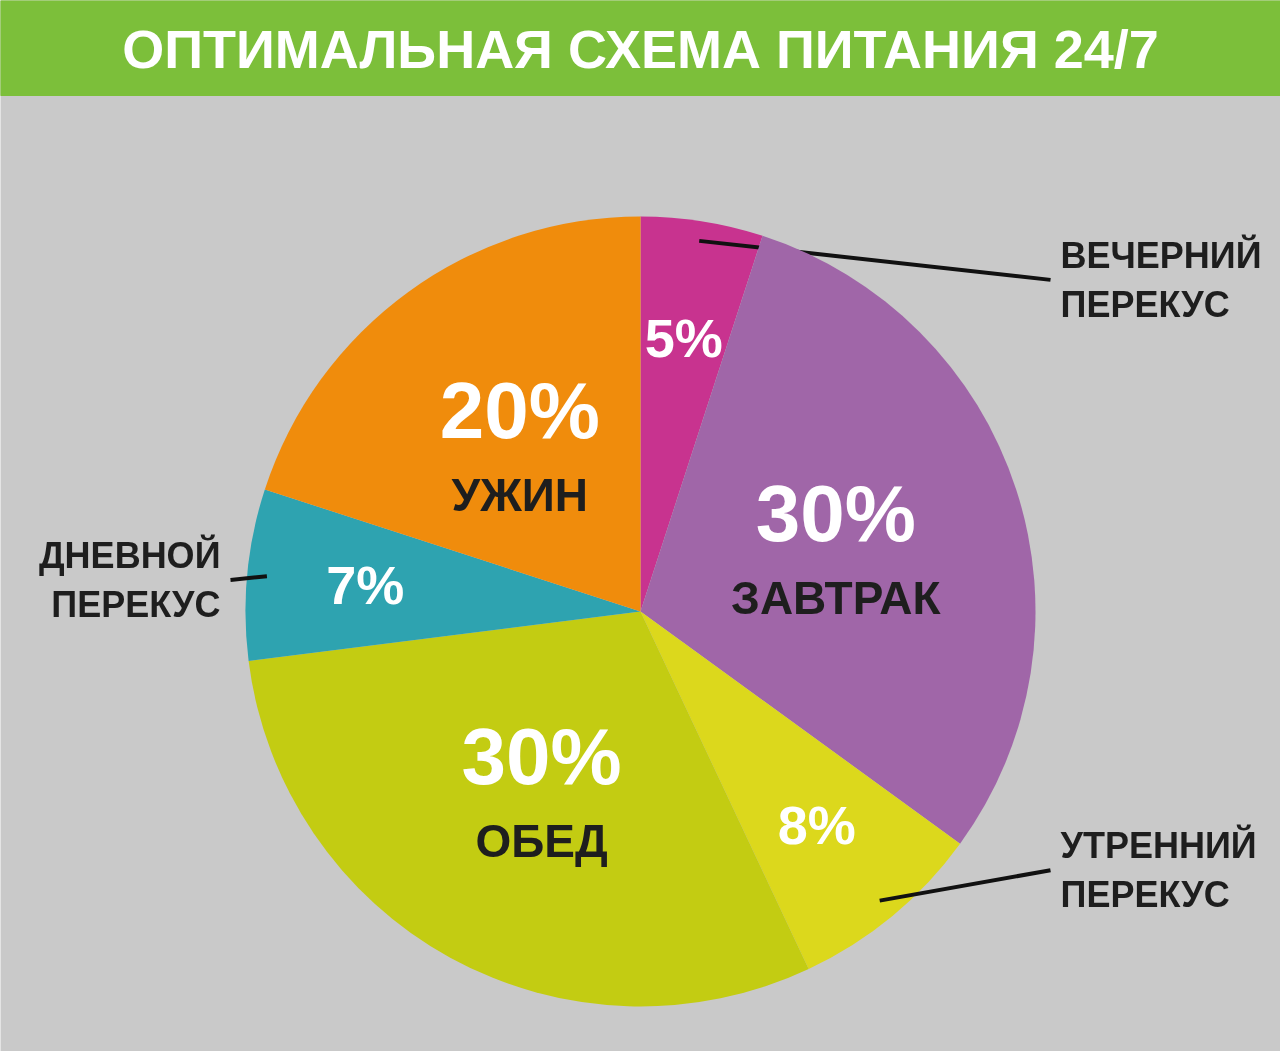 The width and height of the screenshot is (1280, 1051). Describe the element at coordinates (816, 824) in the screenshot. I see `data-label: 8%` at that location.